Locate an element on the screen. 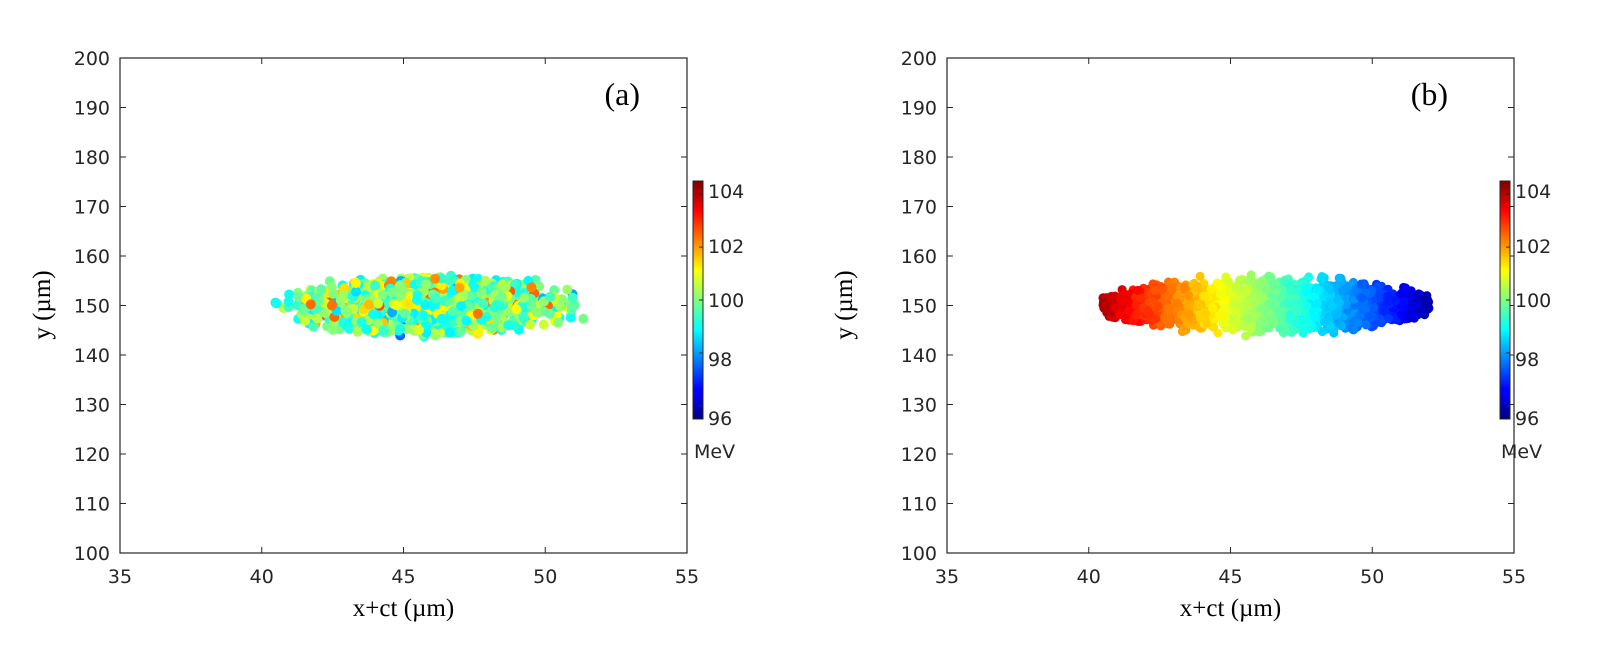 The width and height of the screenshot is (1610, 652). y-tick-label: 110 is located at coordinates (92, 505).